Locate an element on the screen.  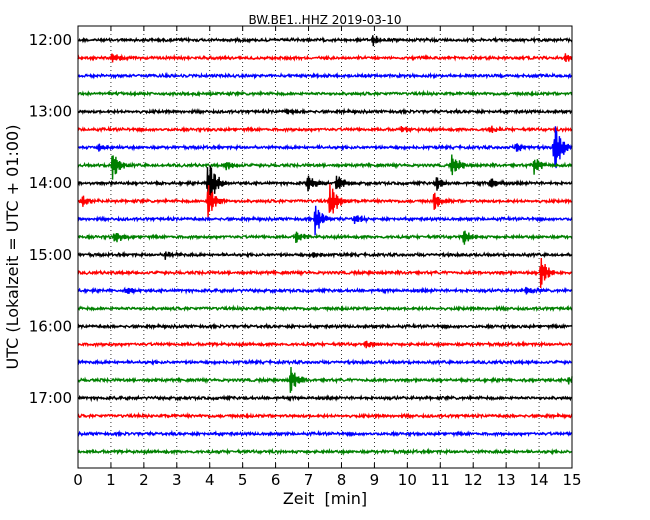
x-tick-label: 0 is located at coordinates (78, 480).